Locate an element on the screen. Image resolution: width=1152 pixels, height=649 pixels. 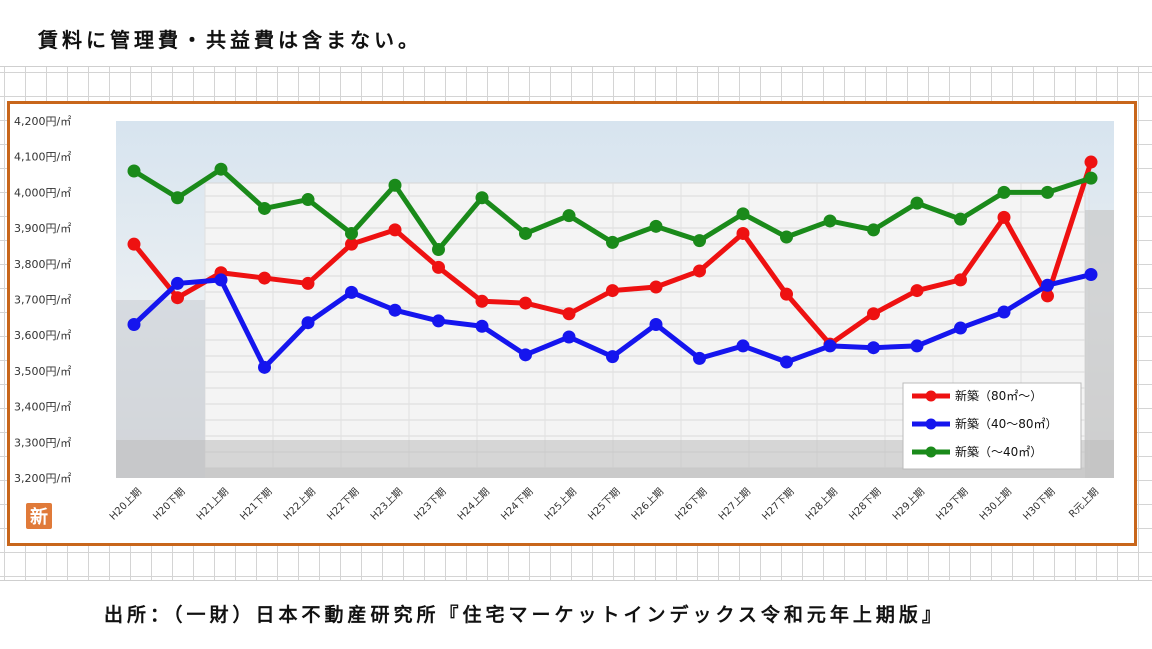
y-tick-label: 4,200円/㎡ is located at coordinates (42, 121).